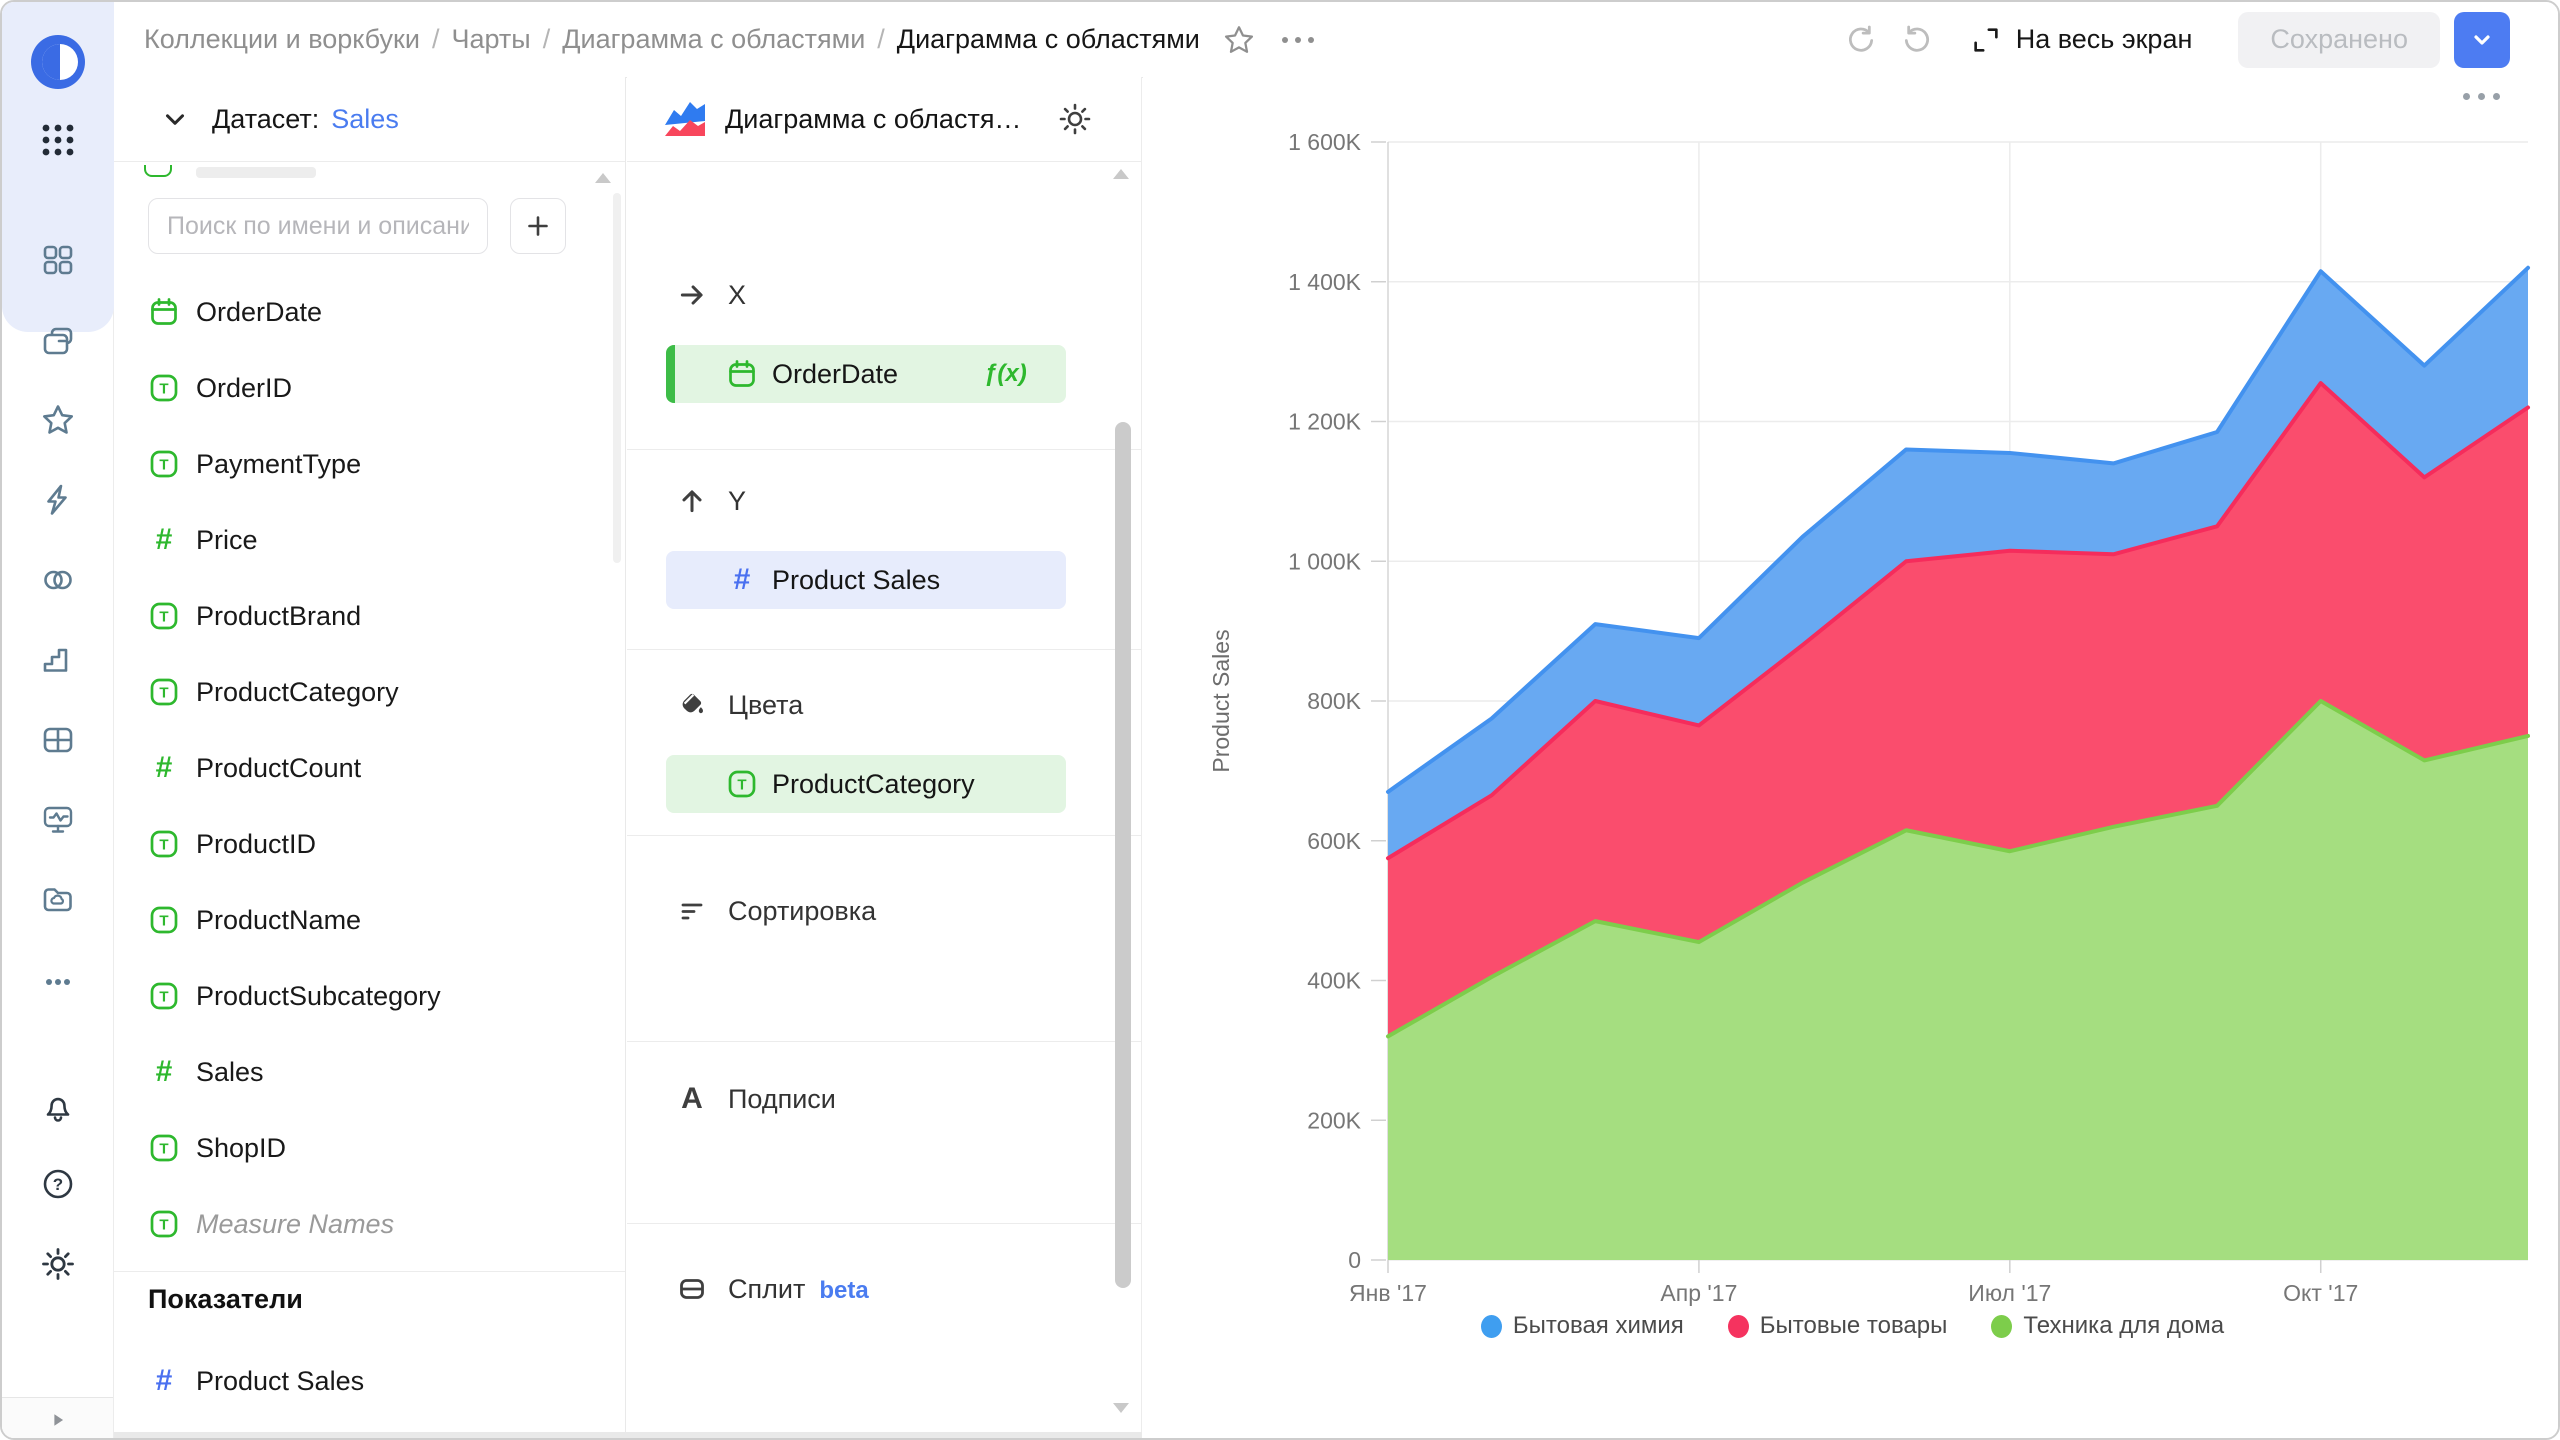 Image resolution: width=2560 pixels, height=1440 pixels. Describe the element at coordinates (1005, 373) in the screenshot. I see `fx-formula-badge: ƒ(x)` at that location.